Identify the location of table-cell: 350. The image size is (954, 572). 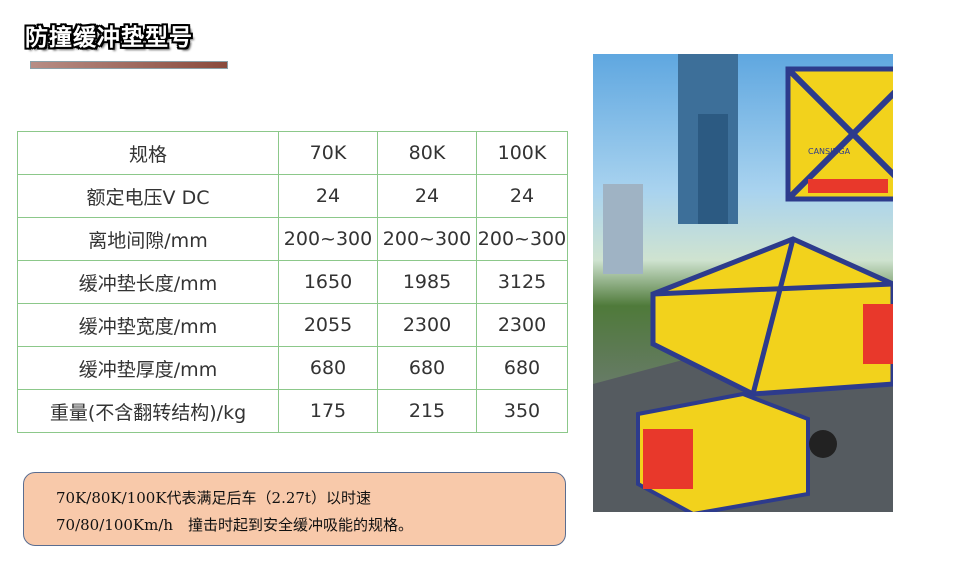
(522, 411).